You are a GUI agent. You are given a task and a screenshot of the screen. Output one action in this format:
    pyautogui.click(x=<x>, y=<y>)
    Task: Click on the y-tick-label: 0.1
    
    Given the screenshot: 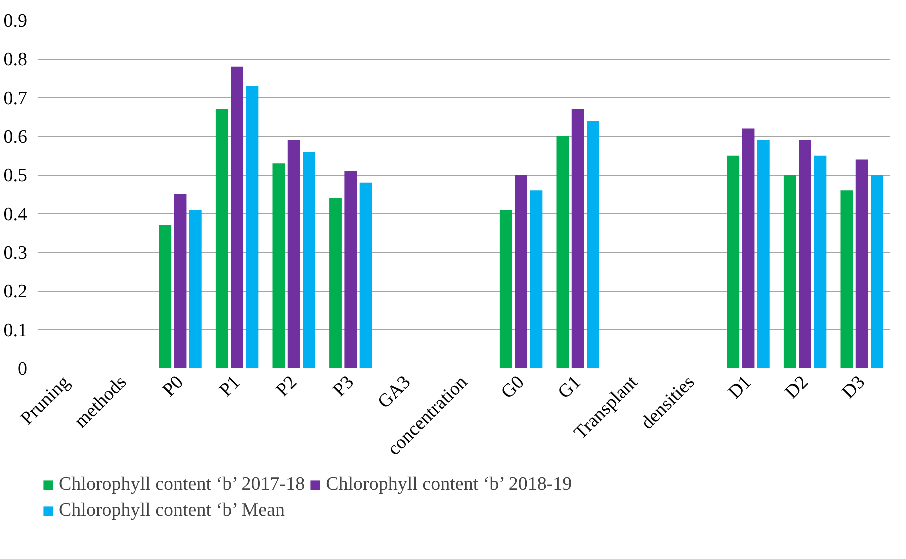 What is the action you would take?
    pyautogui.click(x=16, y=331)
    